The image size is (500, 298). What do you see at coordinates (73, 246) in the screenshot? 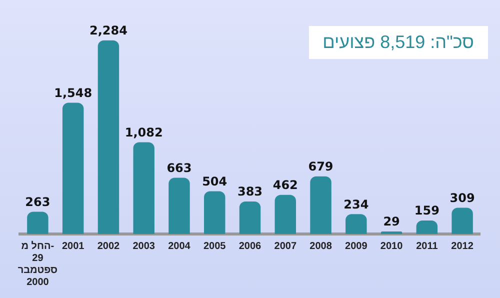
I see `x-tick-label: 2001` at bounding box center [73, 246].